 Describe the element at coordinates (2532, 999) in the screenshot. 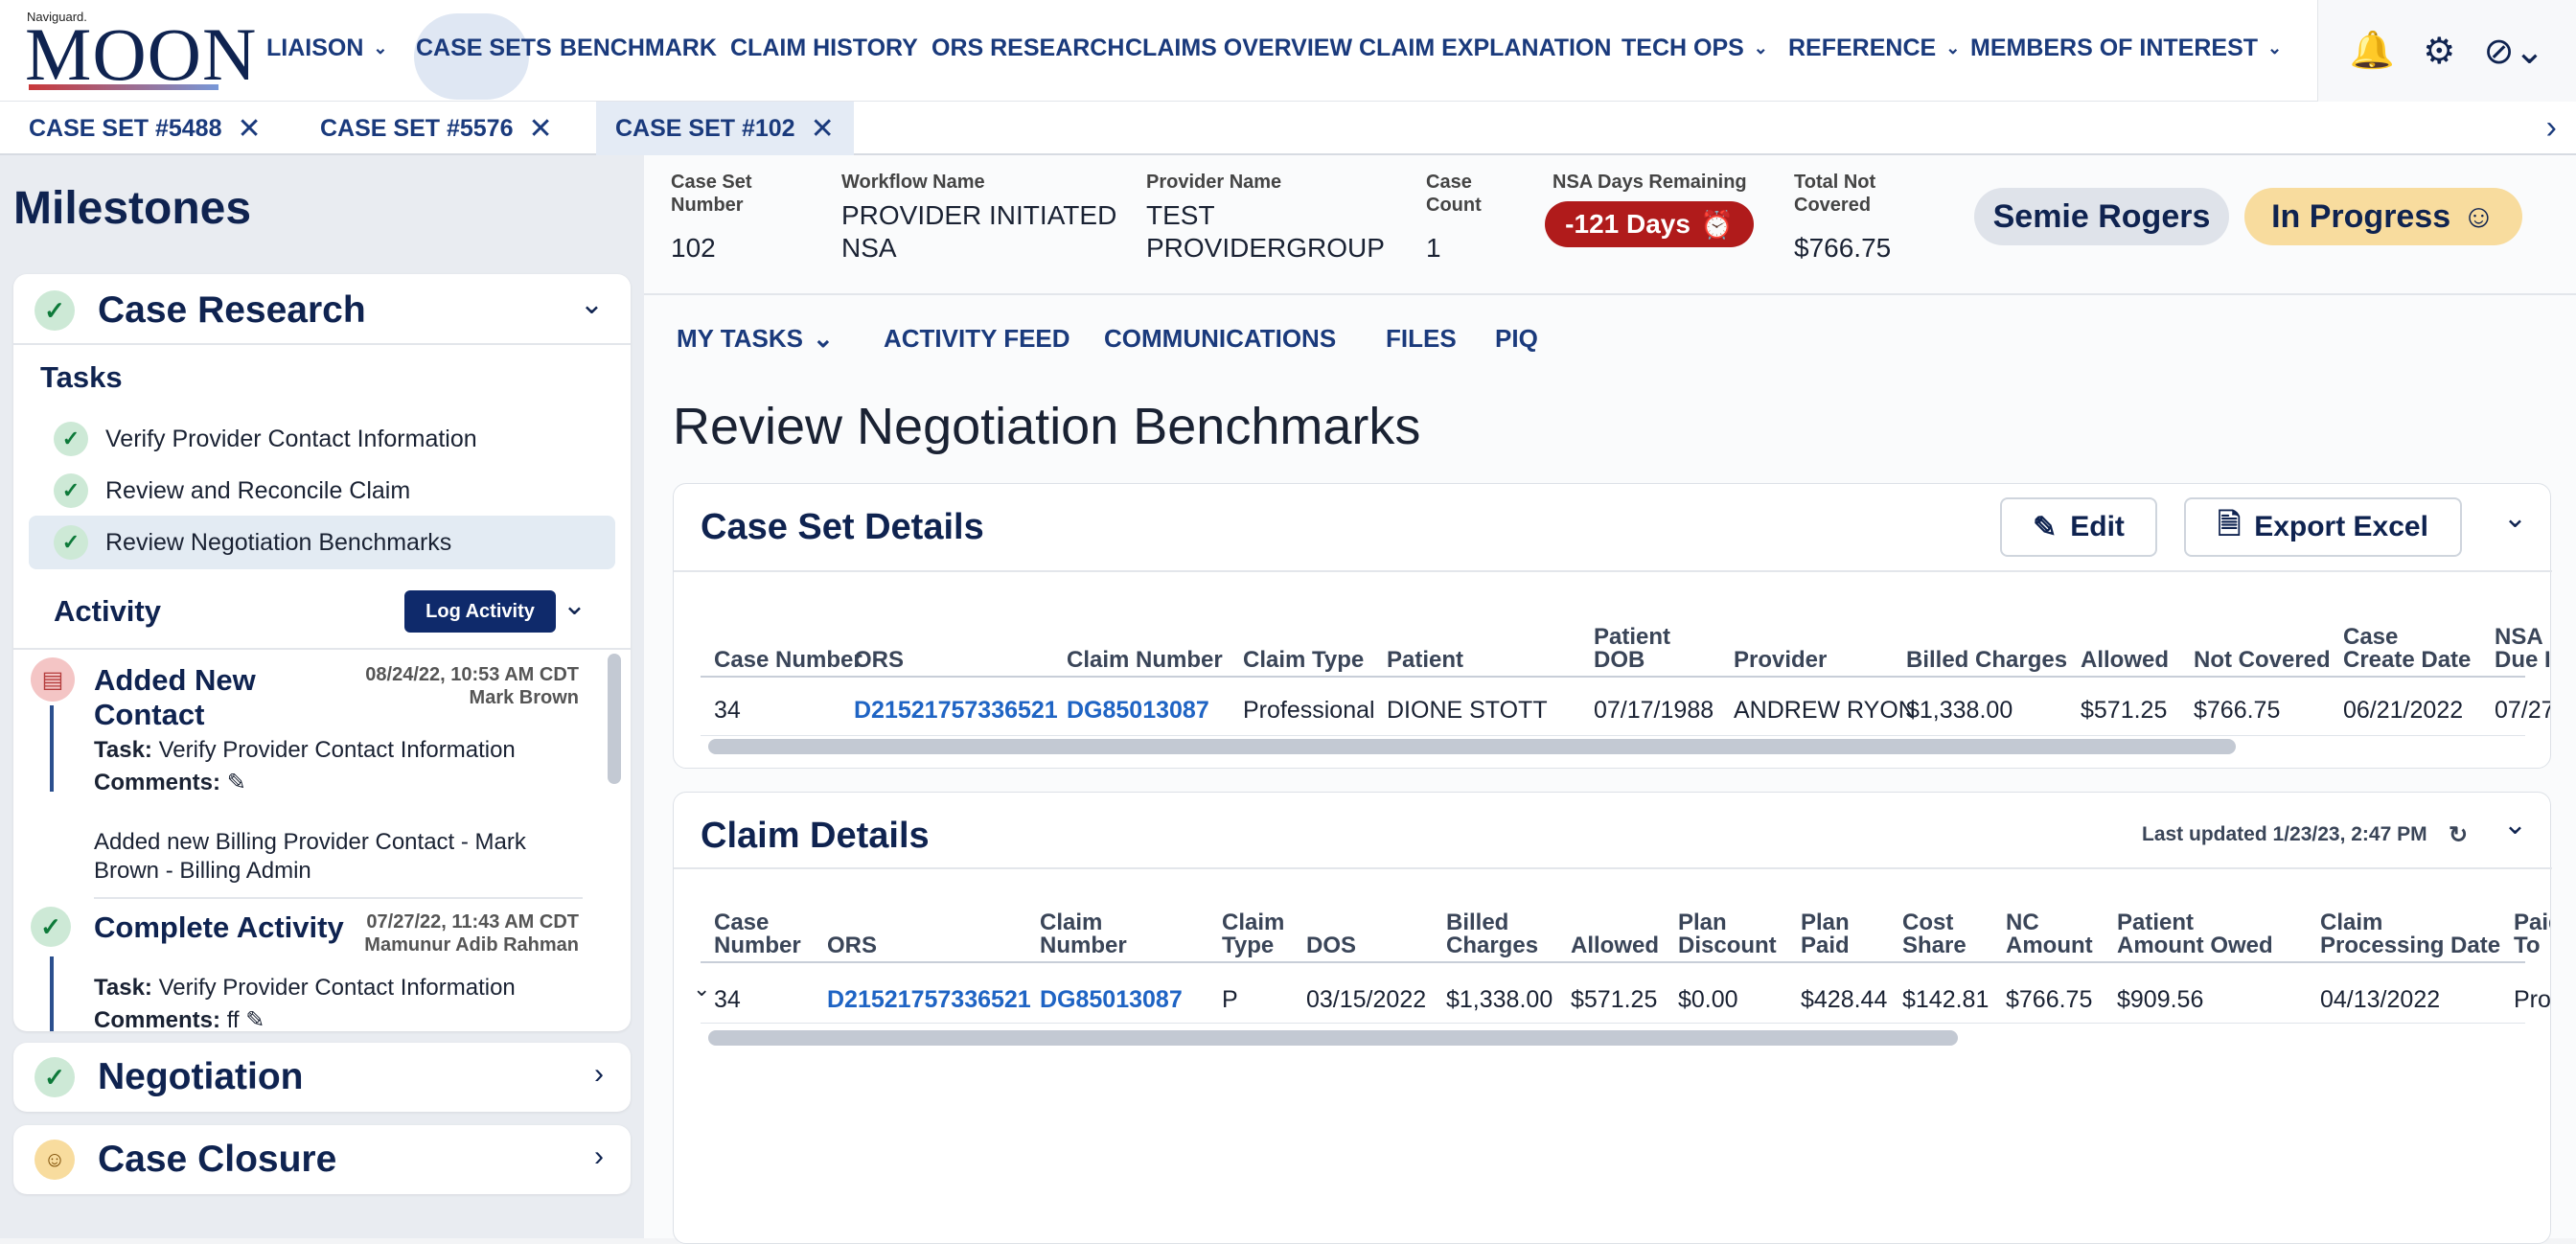

I see `cell-paid-to: Pro` at that location.